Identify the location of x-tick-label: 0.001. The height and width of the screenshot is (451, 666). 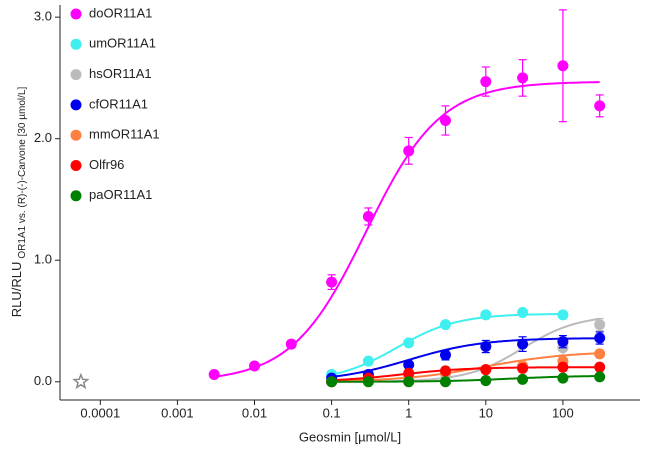
(177, 412).